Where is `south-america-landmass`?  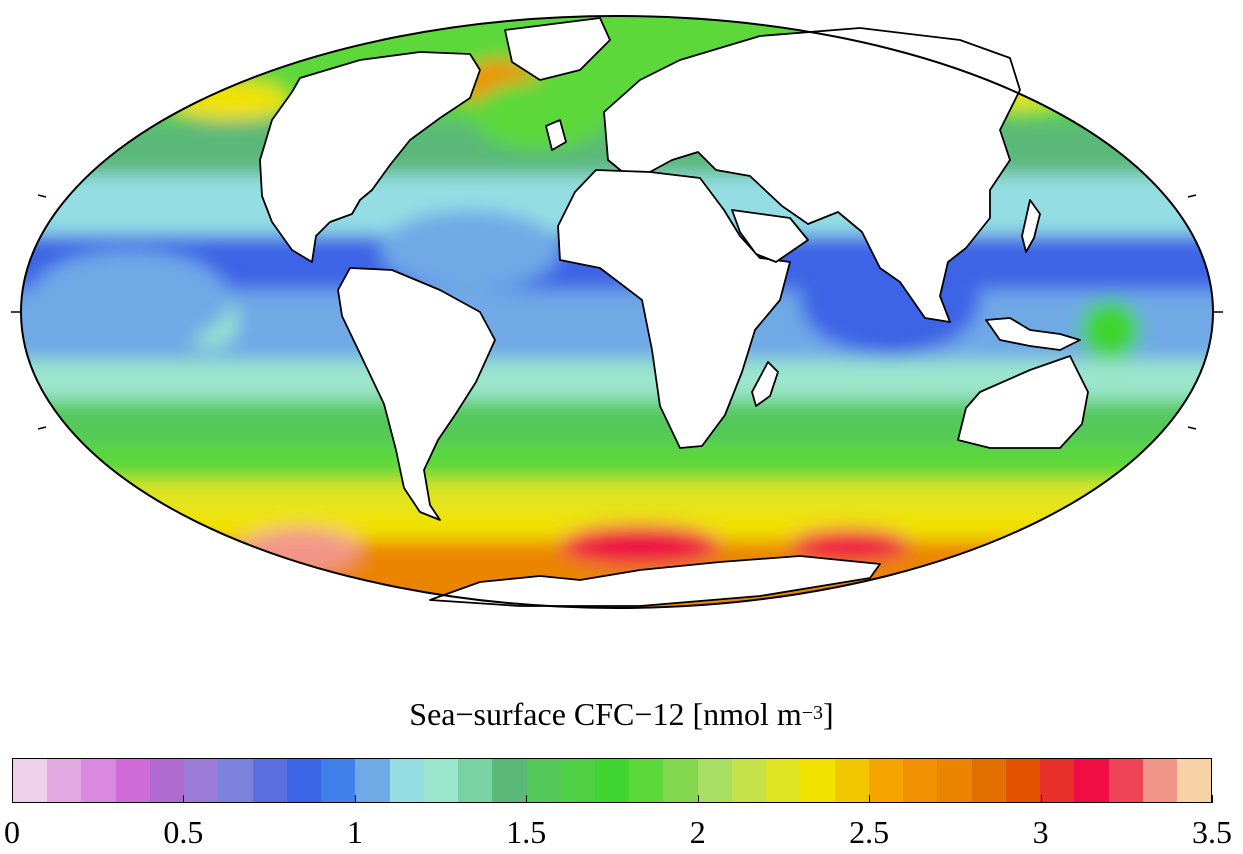
south-america-landmass is located at coordinates (416, 394).